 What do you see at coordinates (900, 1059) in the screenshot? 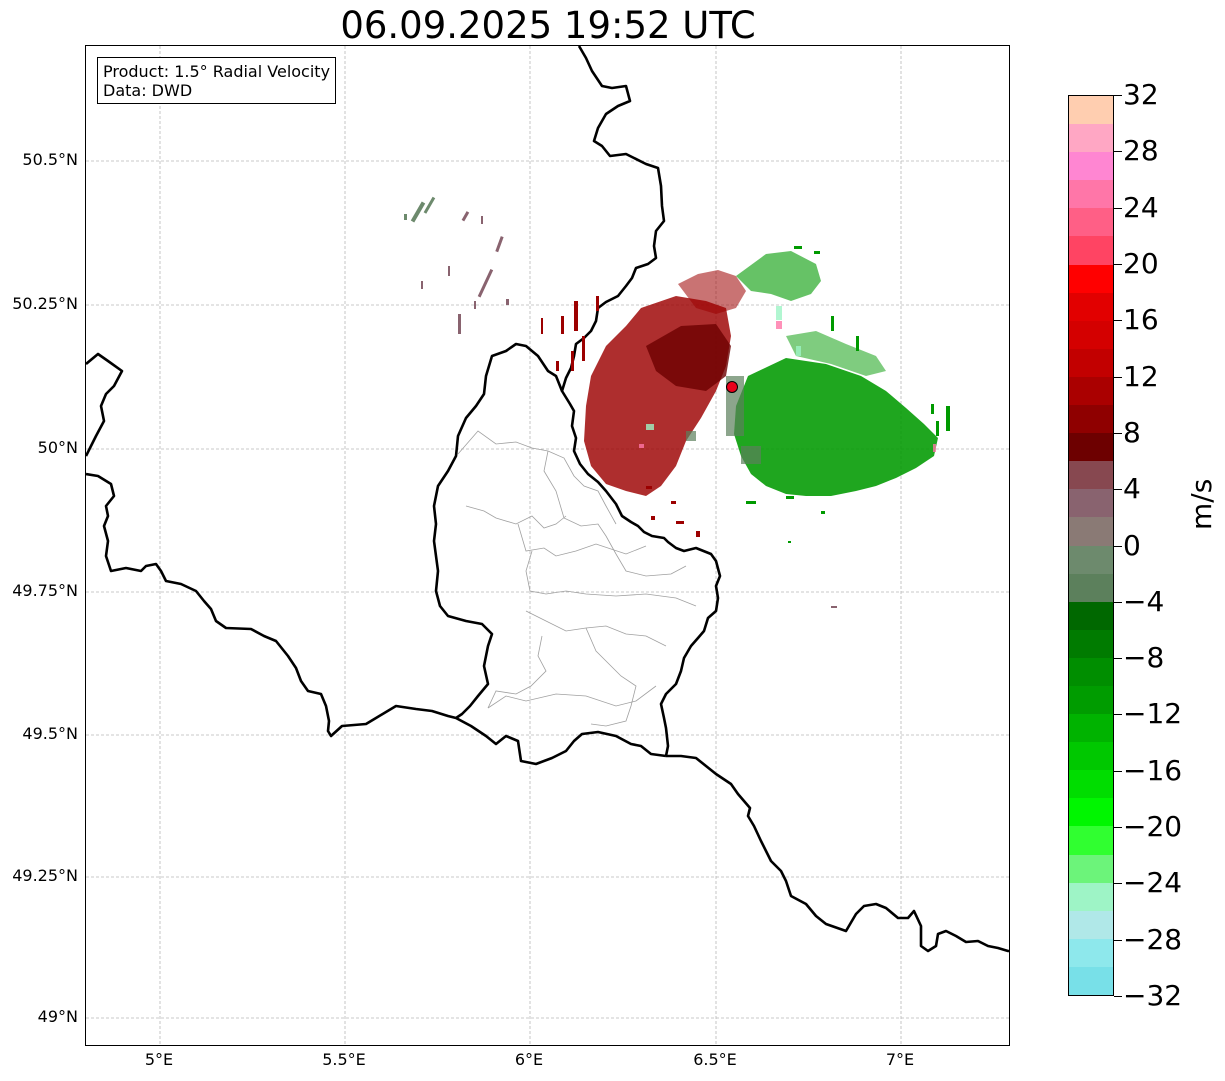
I see `lon-label: 7°E` at bounding box center [900, 1059].